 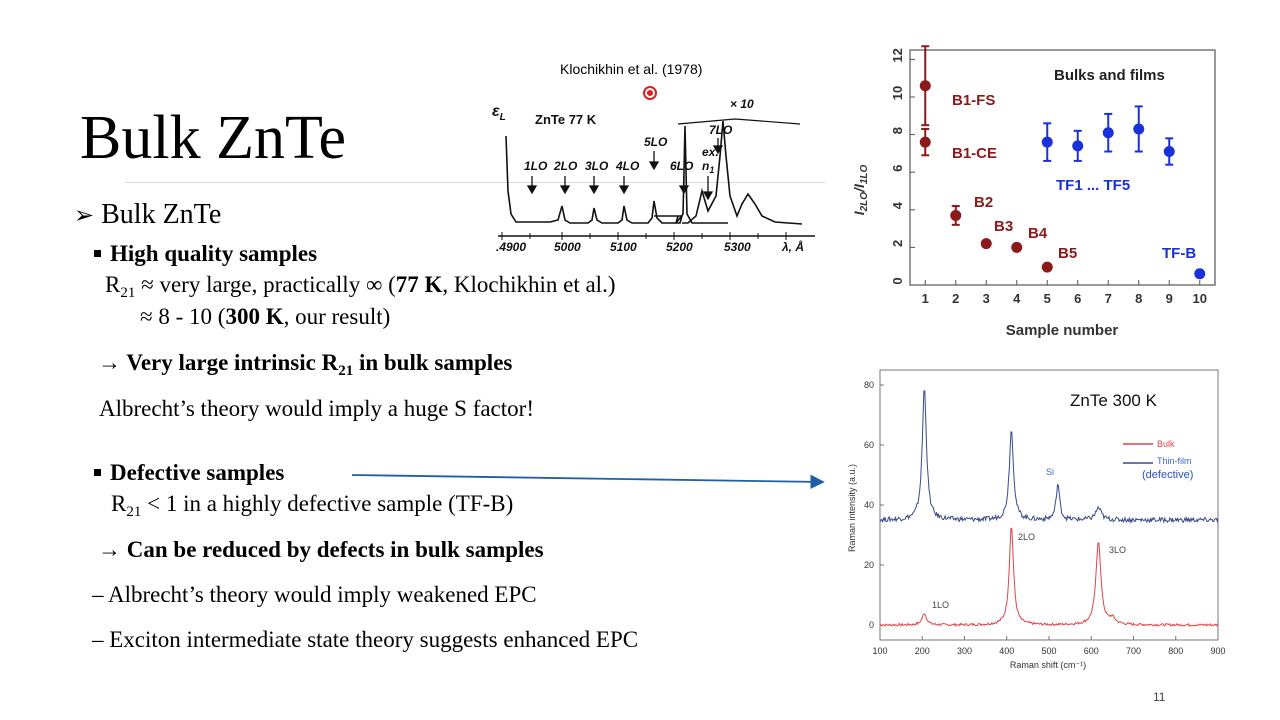 I want to click on el-label: εL, so click(x=499, y=113).